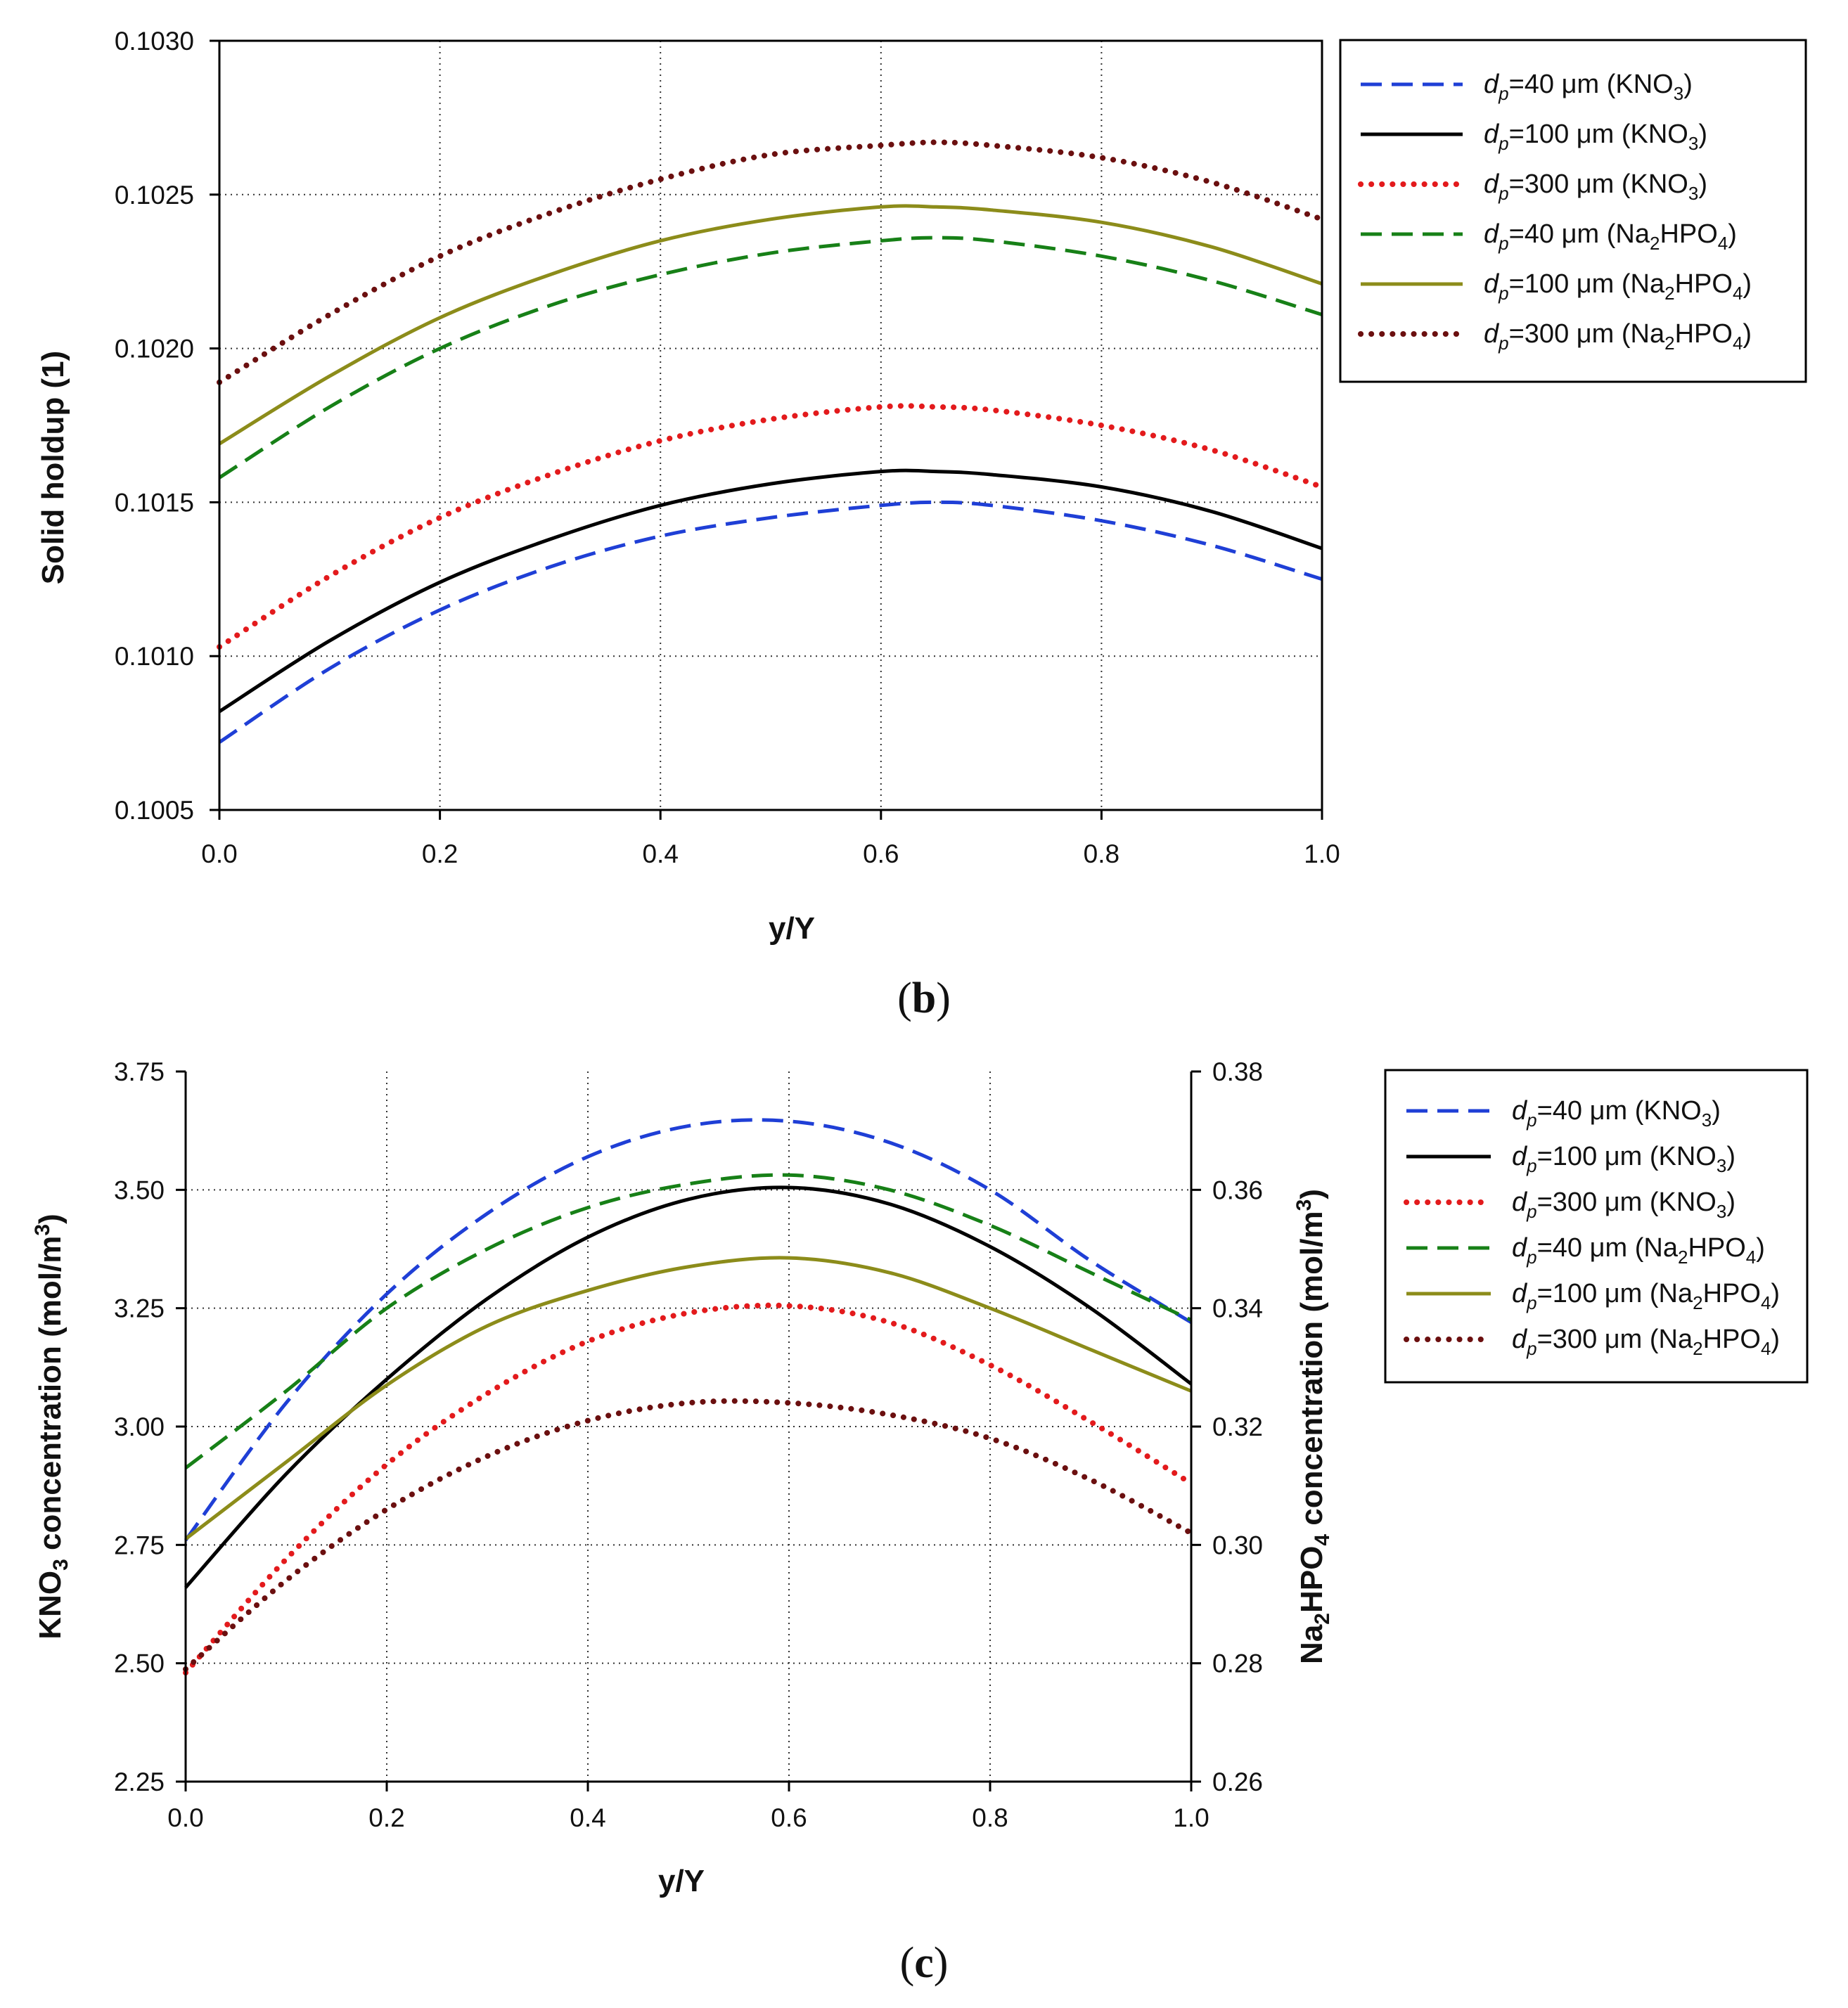  What do you see at coordinates (1237, 1426) in the screenshot?
I see `y-tick-label-right-c: 0.32` at bounding box center [1237, 1426].